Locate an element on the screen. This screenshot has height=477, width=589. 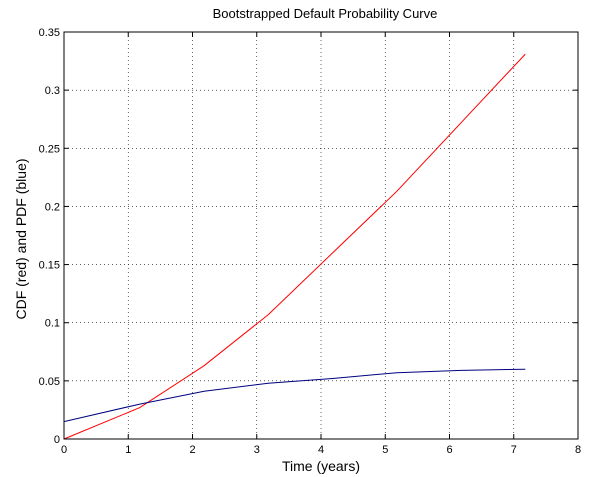
y-tick-label: 0.2 is located at coordinates (52, 207).